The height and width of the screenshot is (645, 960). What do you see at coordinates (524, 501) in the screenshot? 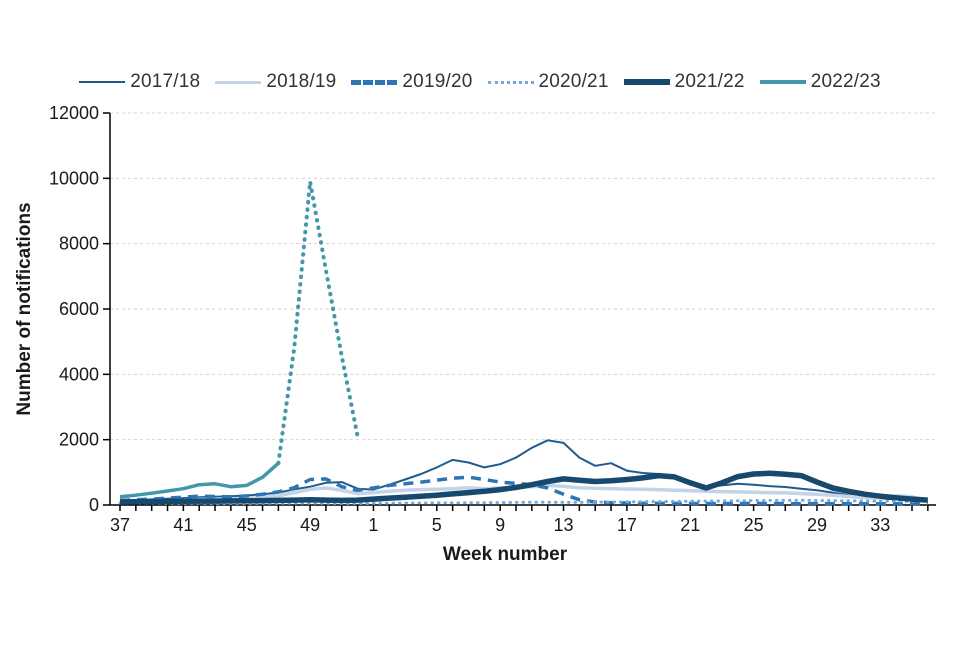
I see `series-line-2020/21` at bounding box center [524, 501].